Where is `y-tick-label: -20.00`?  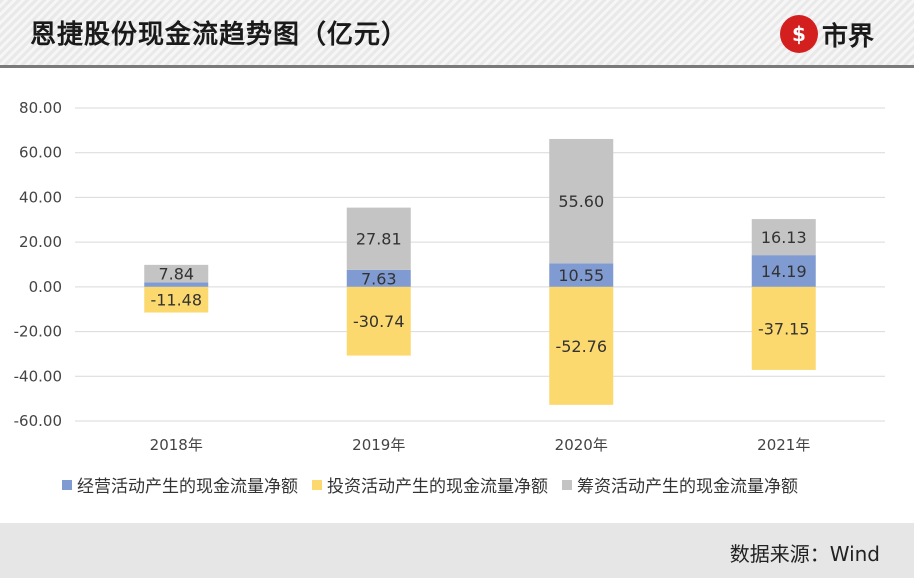
y-tick-label: -20.00 is located at coordinates (38, 332).